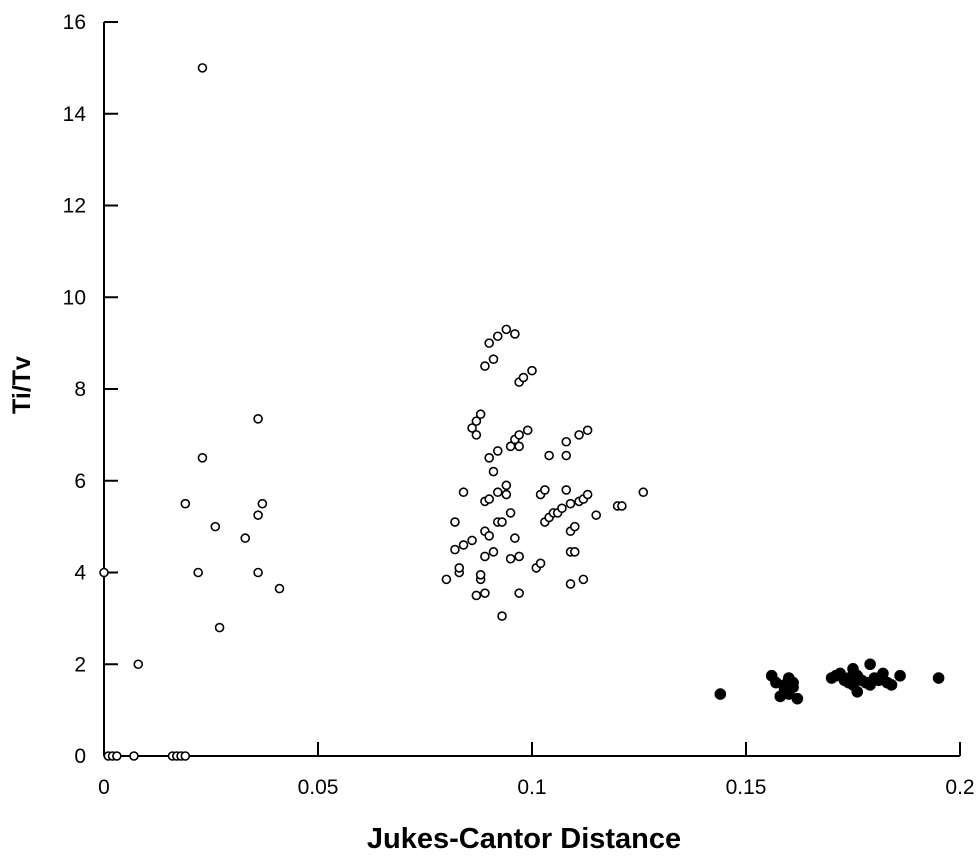 The width and height of the screenshot is (978, 859). Describe the element at coordinates (74, 297) in the screenshot. I see `y-tick-label: 10` at that location.